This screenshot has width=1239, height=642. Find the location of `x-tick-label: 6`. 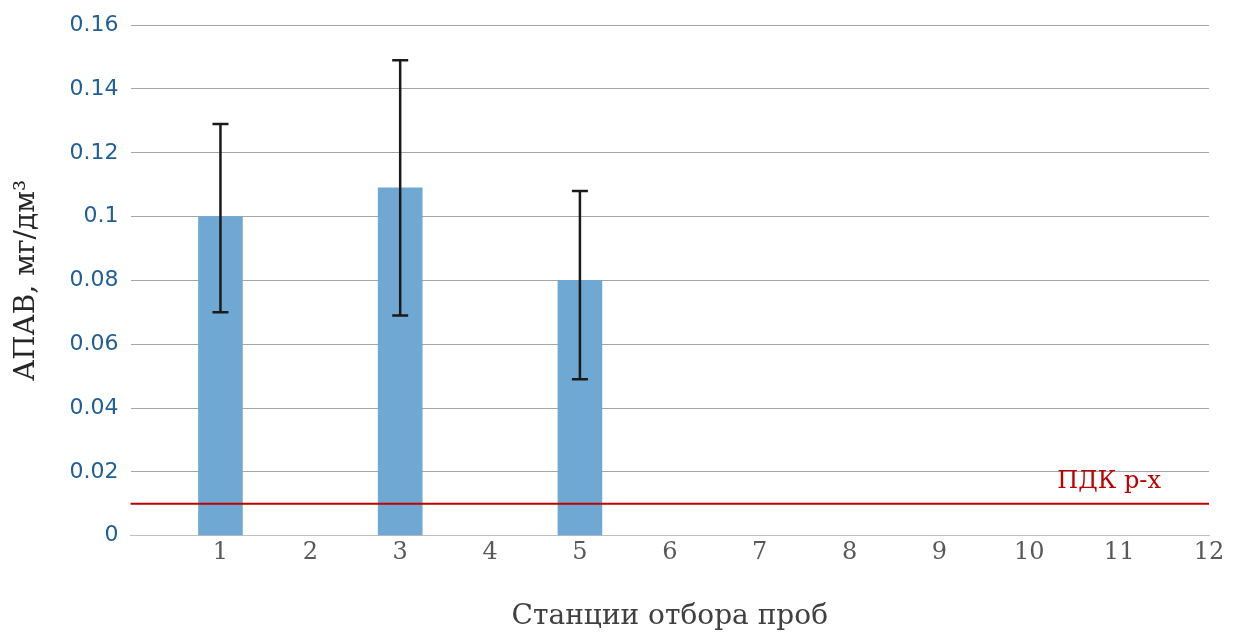

x-tick-label: 6 is located at coordinates (670, 551).